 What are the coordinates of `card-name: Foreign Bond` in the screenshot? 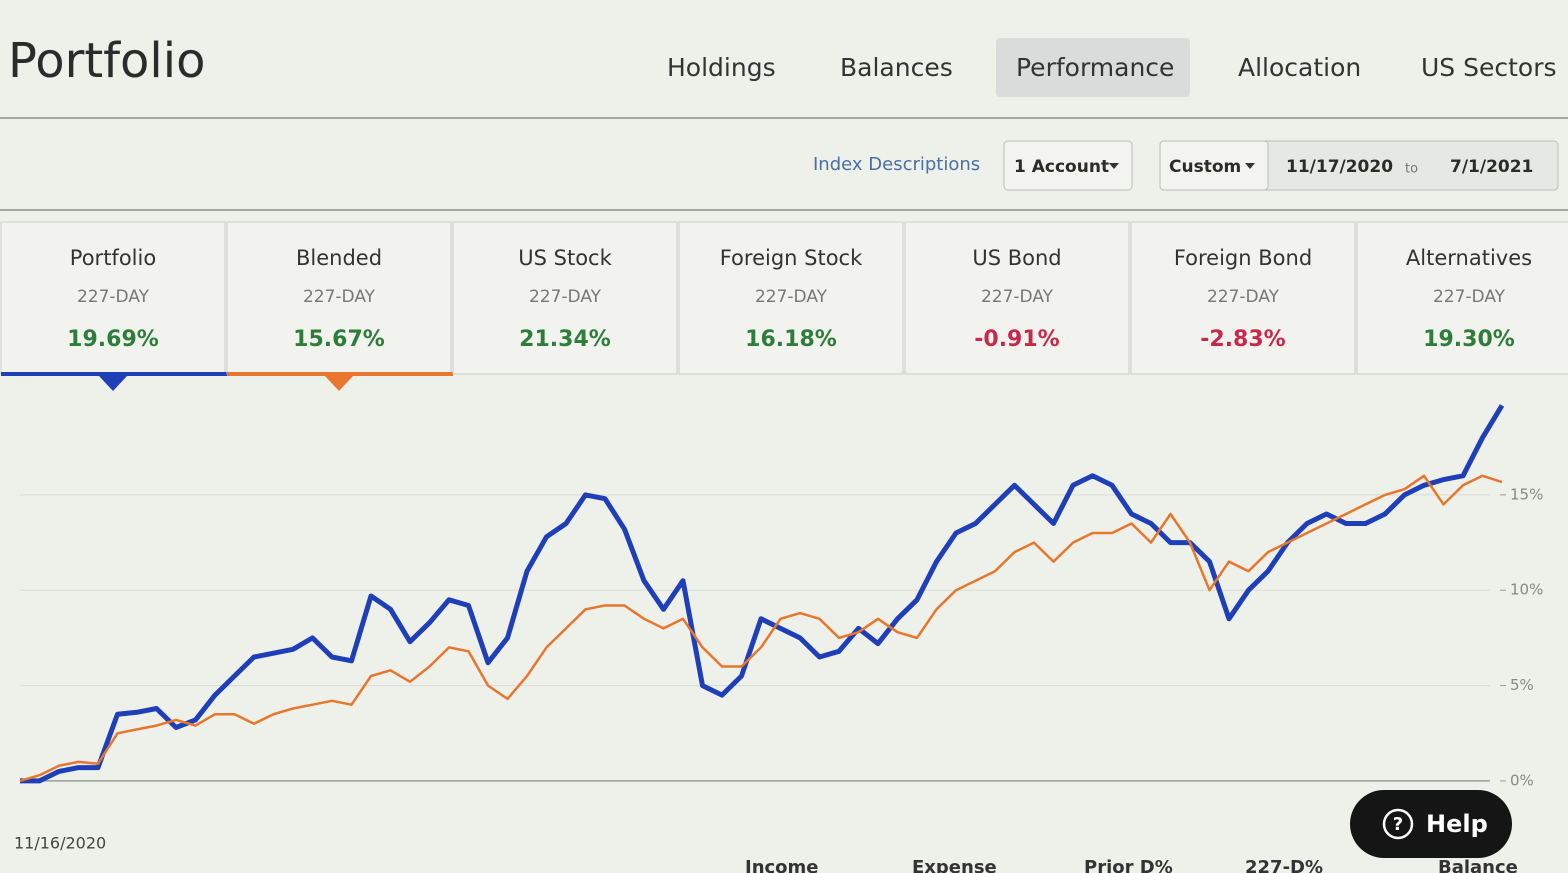 It's located at (1243, 258).